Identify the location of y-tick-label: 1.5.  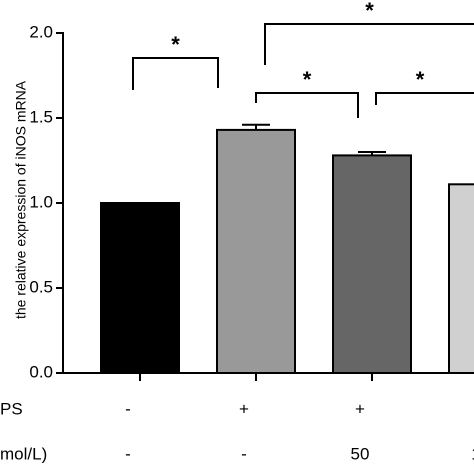
(41, 116).